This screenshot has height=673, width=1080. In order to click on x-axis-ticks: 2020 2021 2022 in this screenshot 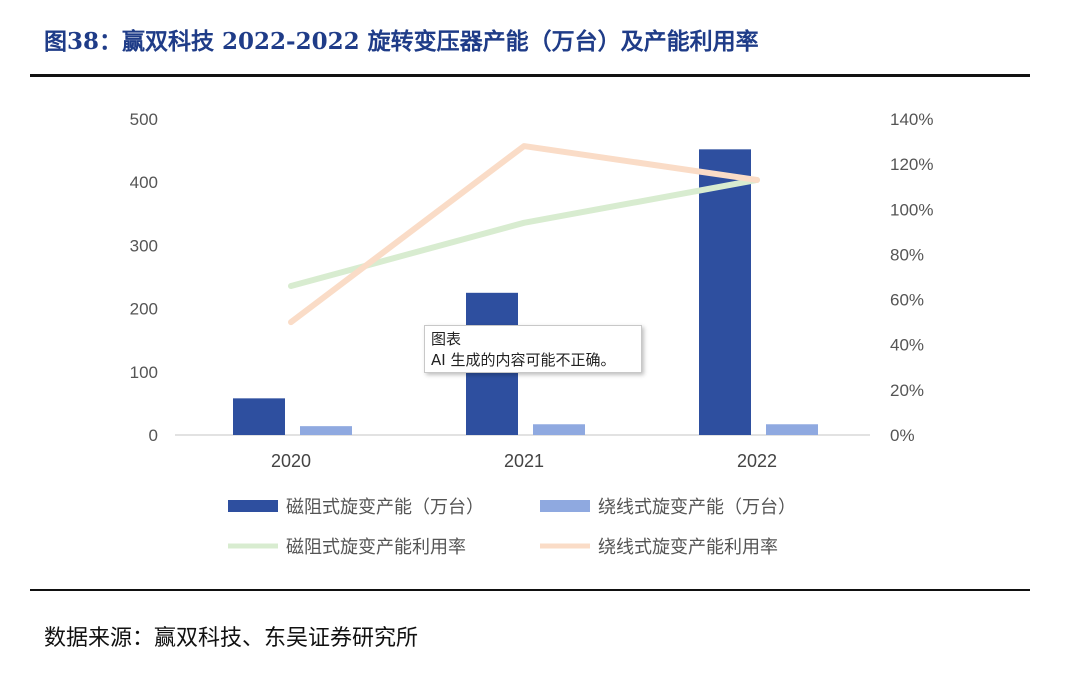, I will do `click(524, 461)`.